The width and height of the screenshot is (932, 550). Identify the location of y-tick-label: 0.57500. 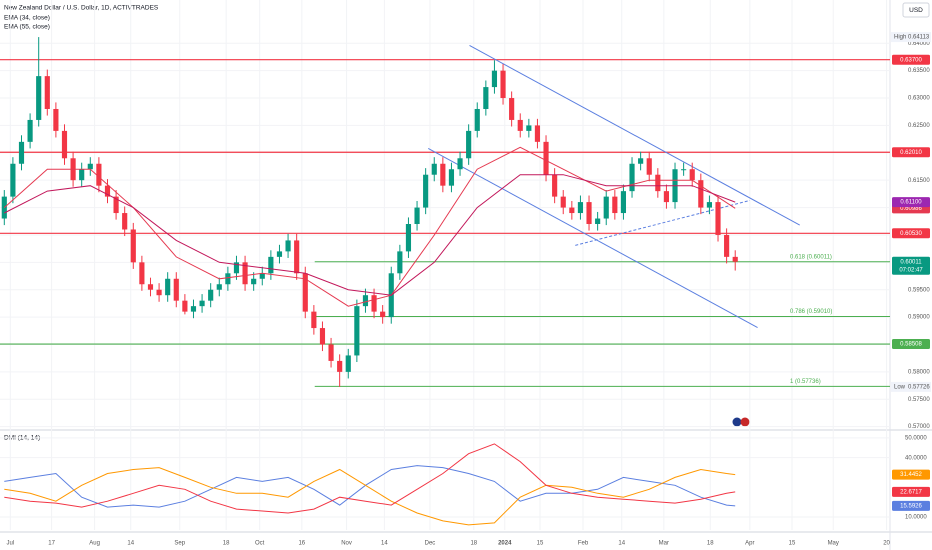
(919, 400).